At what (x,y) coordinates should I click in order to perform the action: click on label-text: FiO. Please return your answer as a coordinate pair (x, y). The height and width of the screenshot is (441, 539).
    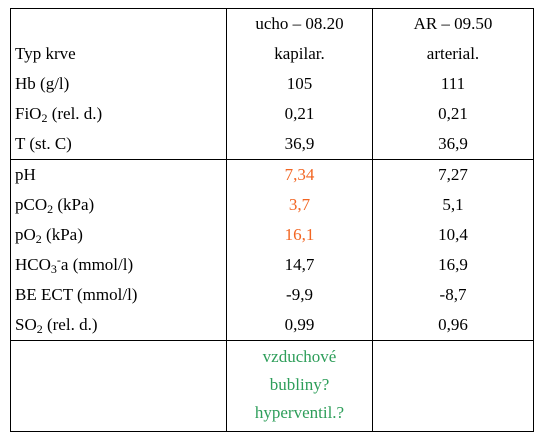
    Looking at the image, I should click on (28, 113).